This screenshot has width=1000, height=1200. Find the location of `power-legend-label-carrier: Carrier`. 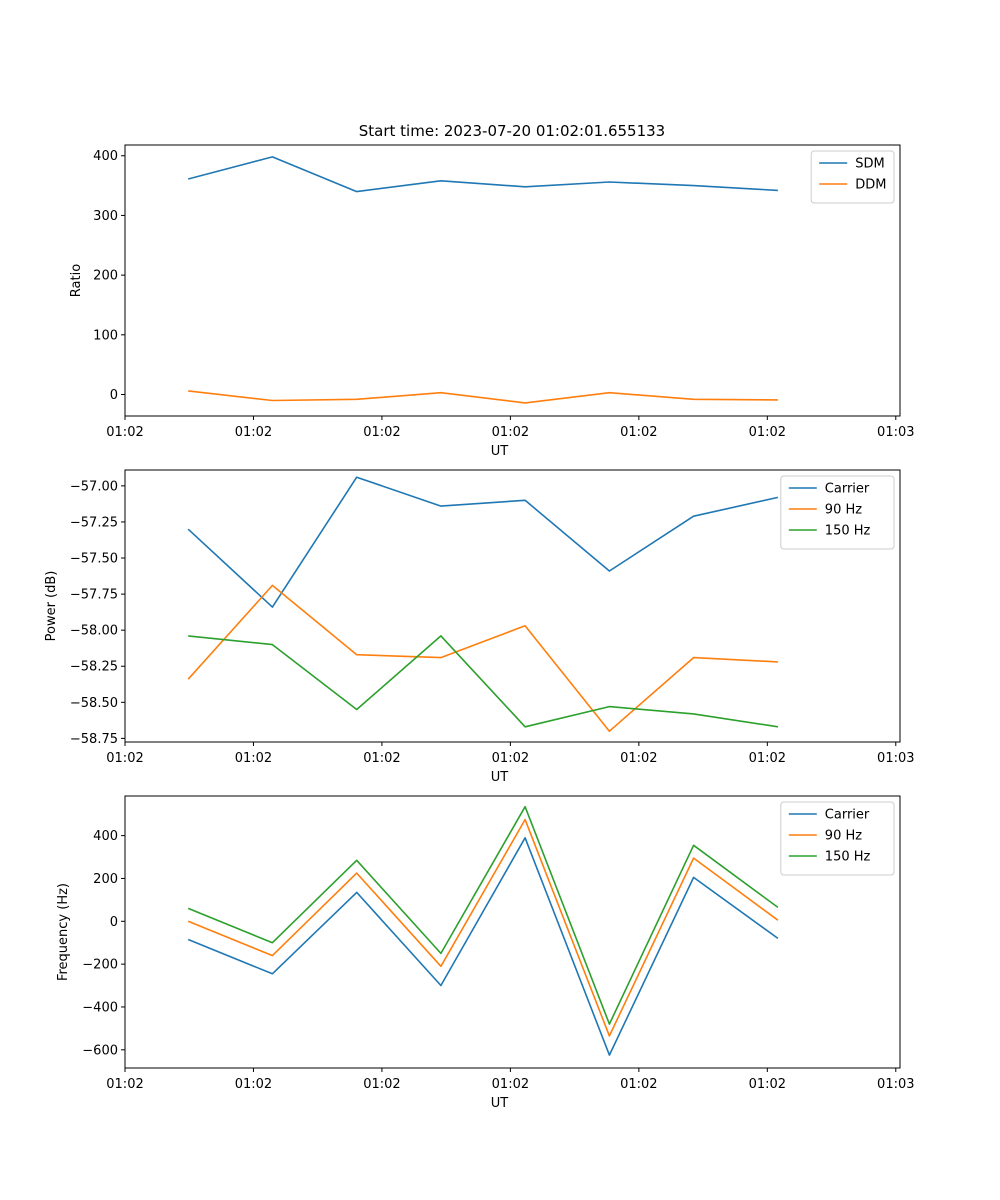

power-legend-label-carrier: Carrier is located at coordinates (847, 489).